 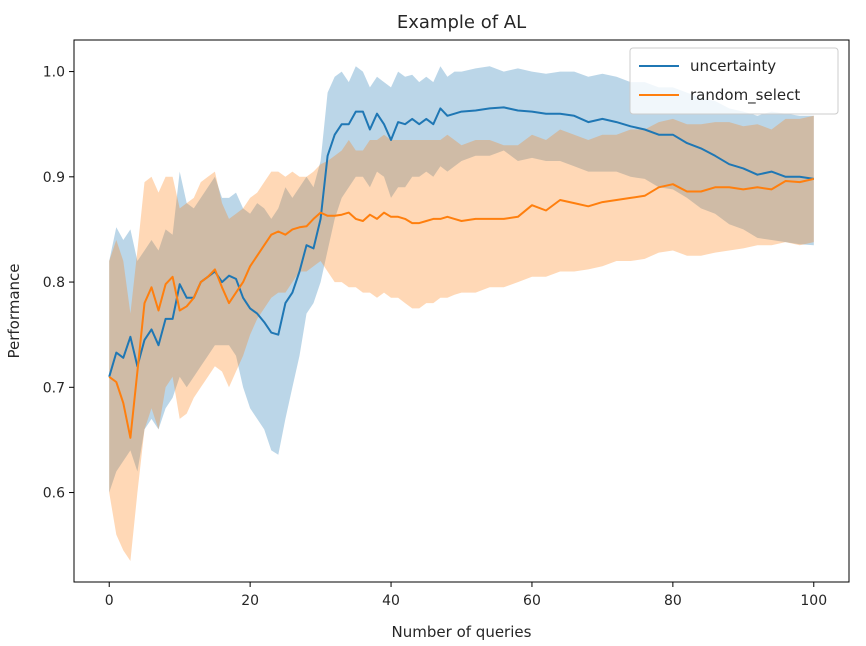 I want to click on legend-box, so click(x=734, y=81).